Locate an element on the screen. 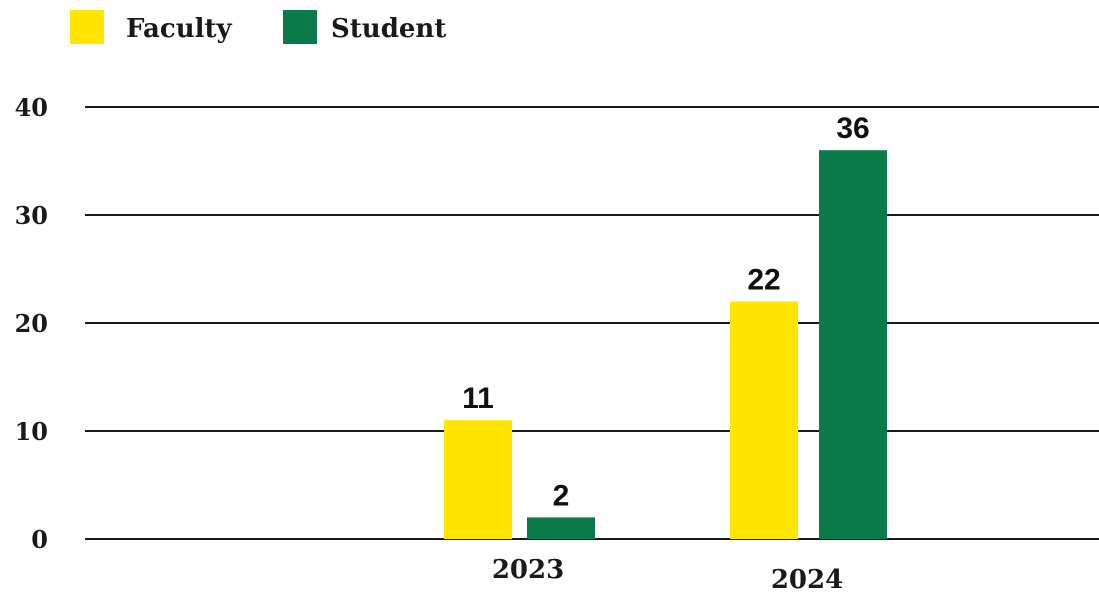  y-tick-label: 40 is located at coordinates (31, 107).